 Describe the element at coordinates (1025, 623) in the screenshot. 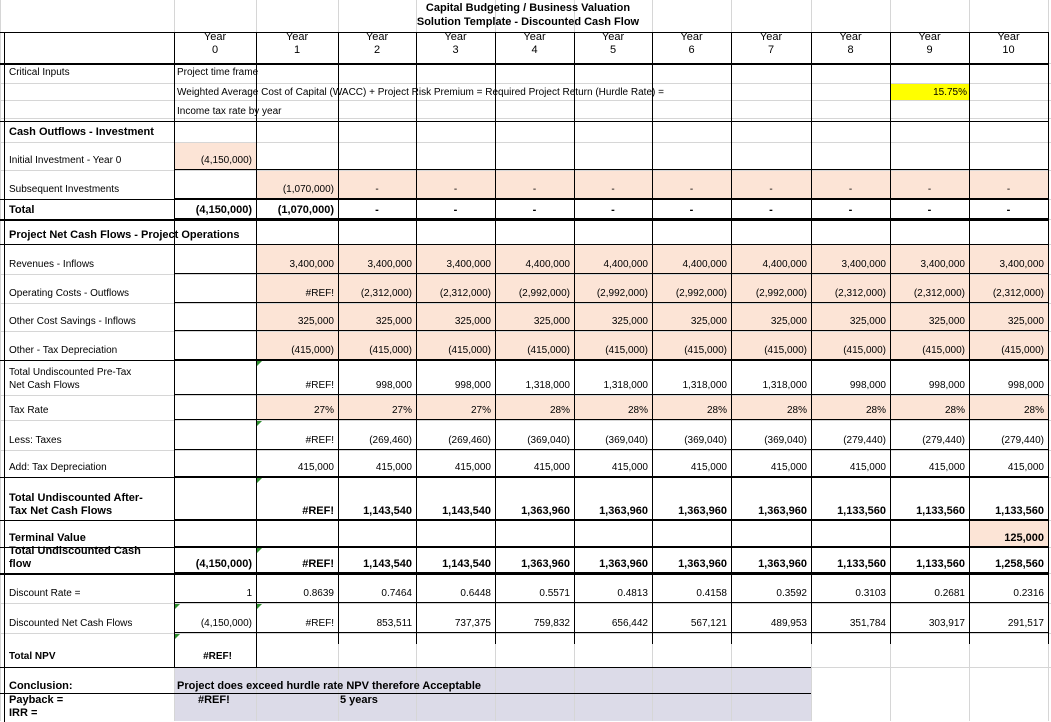

I see `cell-discounted-year-10: 291,517` at that location.